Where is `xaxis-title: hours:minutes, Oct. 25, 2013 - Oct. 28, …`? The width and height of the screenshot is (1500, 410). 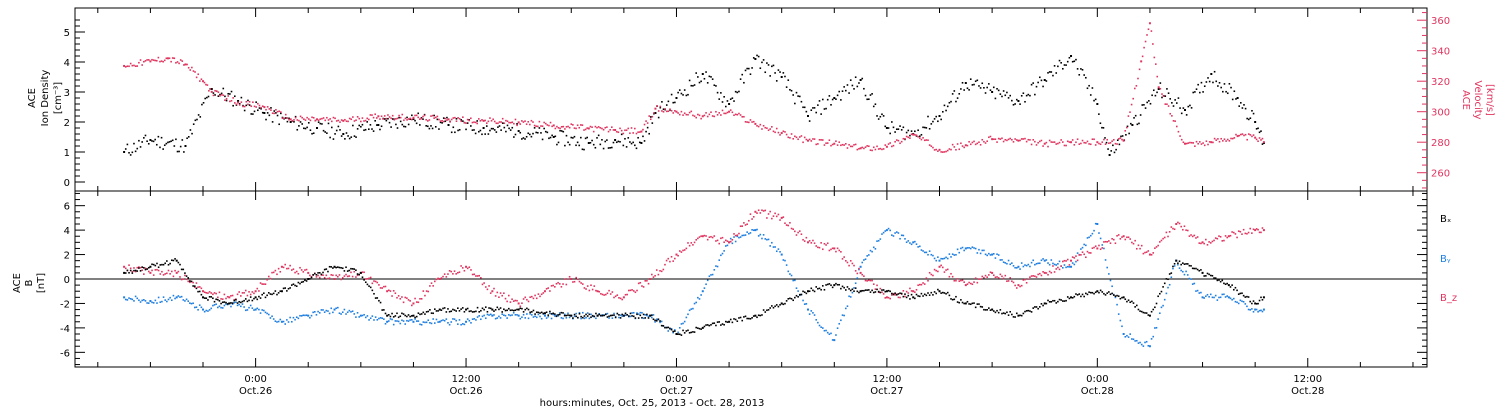
xaxis-title: hours:minutes, Oct. 25, 2013 - Oct. 28, … is located at coordinates (652, 403).